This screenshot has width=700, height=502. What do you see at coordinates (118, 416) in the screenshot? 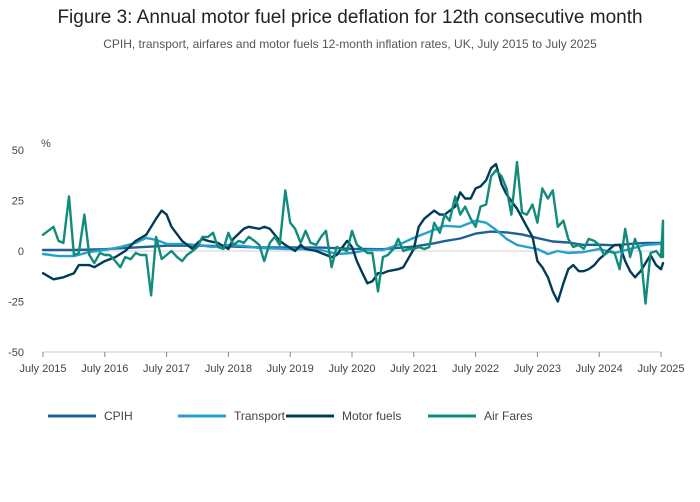
I see `legend-label-cpih: CPIH` at bounding box center [118, 416].